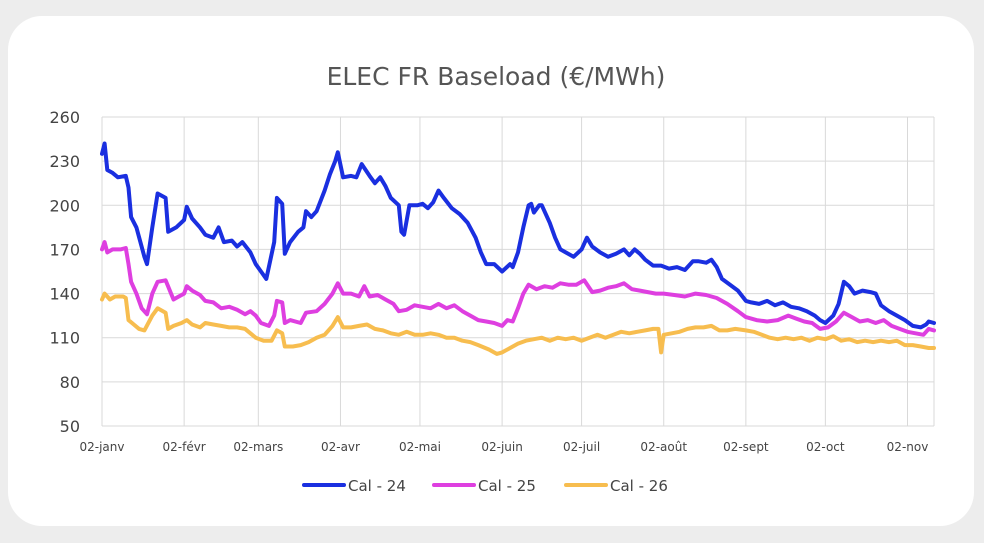 This screenshot has width=984, height=543. What do you see at coordinates (102, 447) in the screenshot?
I see `x-tick-label: 02-janv` at bounding box center [102, 447].